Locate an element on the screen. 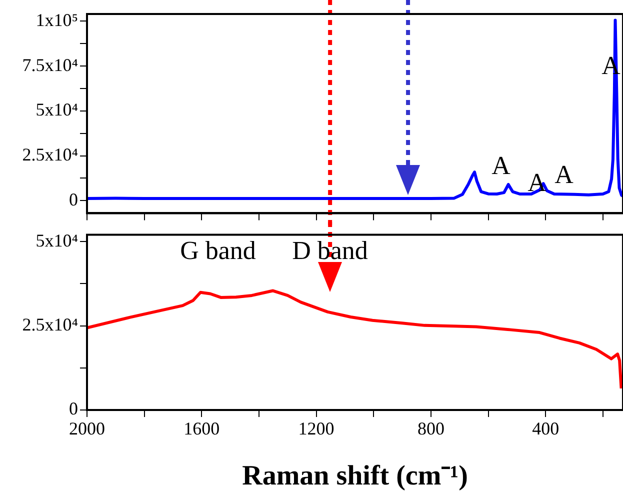 This screenshot has width=623, height=494. x-tick-label: 800 is located at coordinates (430, 428).